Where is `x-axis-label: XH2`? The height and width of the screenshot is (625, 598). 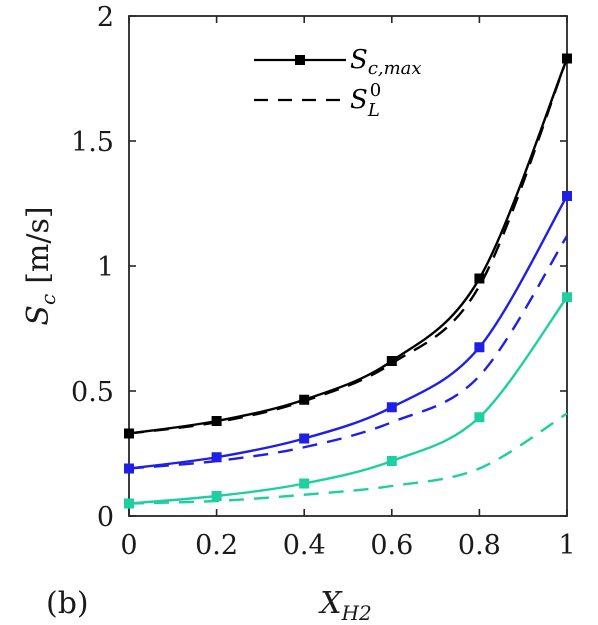
x-axis-label: XH2 is located at coordinates (345, 605).